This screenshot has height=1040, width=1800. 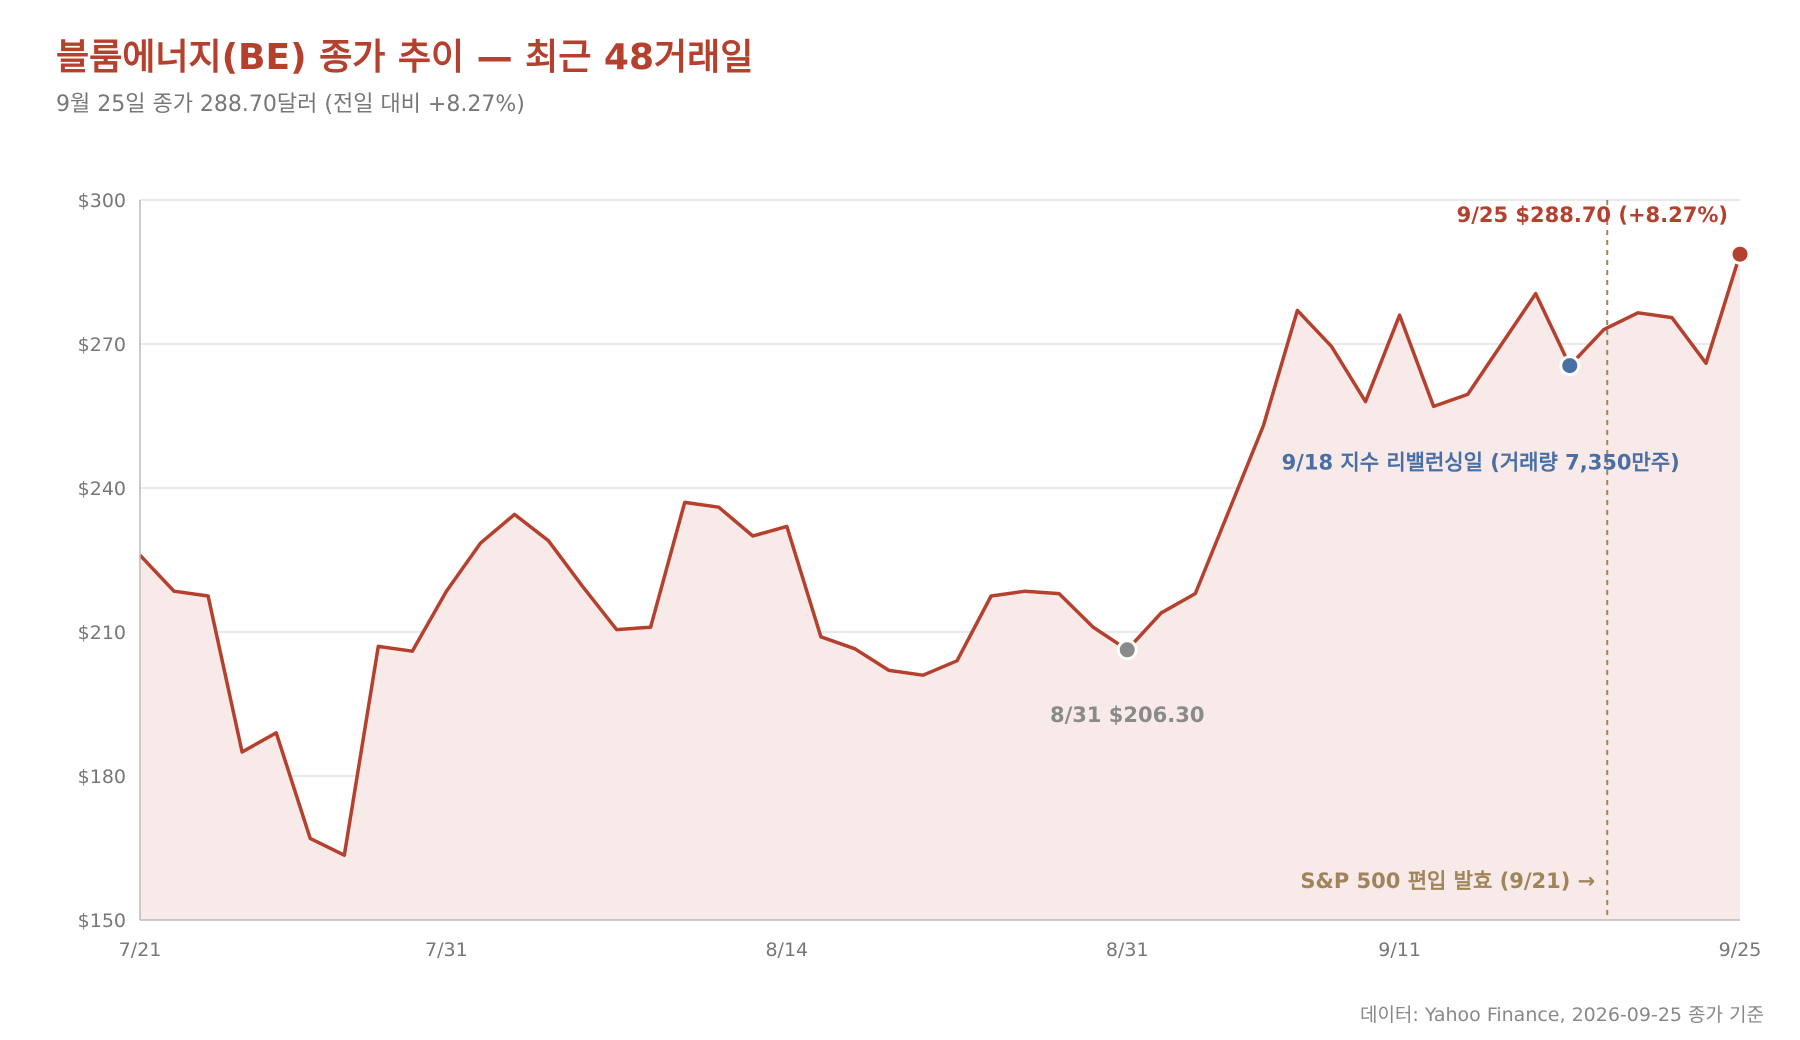 What do you see at coordinates (1561, 1015) in the screenshot?
I see `data-source-note: 데이터: Yahoo Finance, 2026-09-25 종가 기준` at bounding box center [1561, 1015].